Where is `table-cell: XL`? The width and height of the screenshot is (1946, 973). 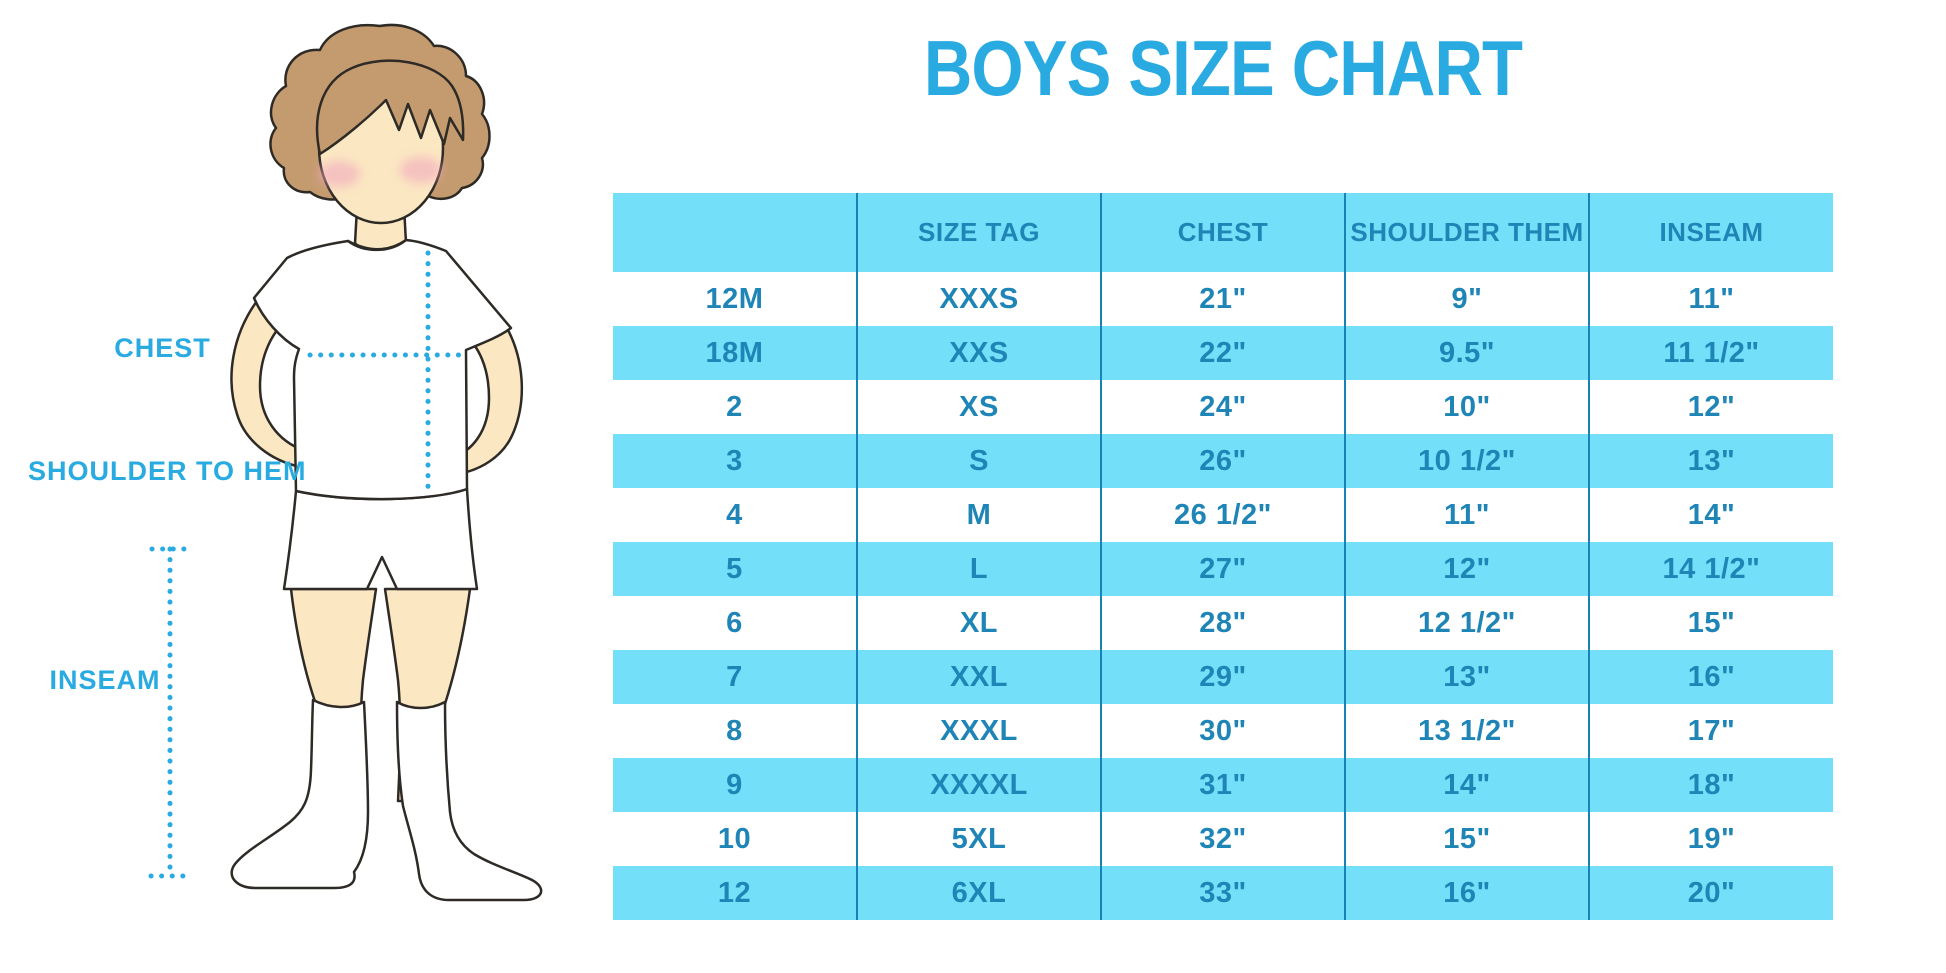
table-cell: XL is located at coordinates (978, 623).